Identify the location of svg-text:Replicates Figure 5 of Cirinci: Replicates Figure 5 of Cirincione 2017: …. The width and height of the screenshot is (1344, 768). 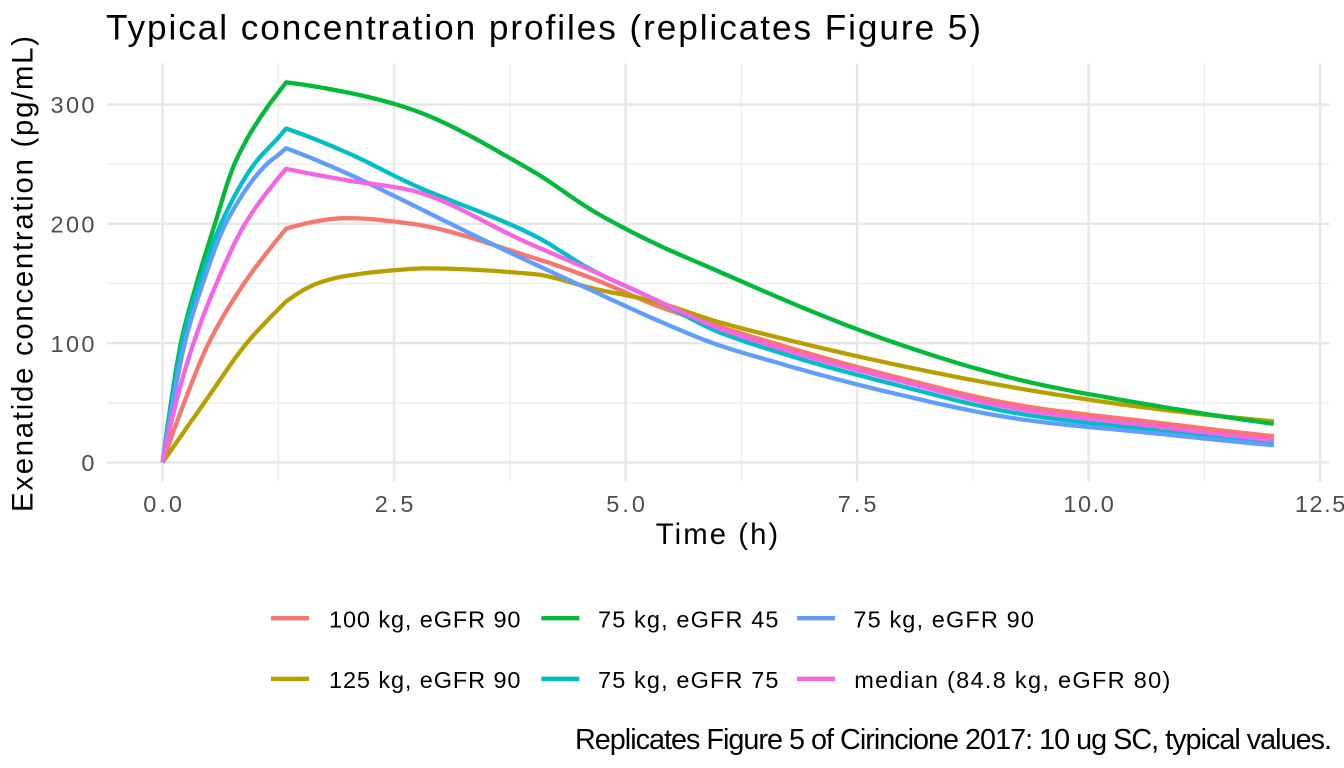
(953, 740).